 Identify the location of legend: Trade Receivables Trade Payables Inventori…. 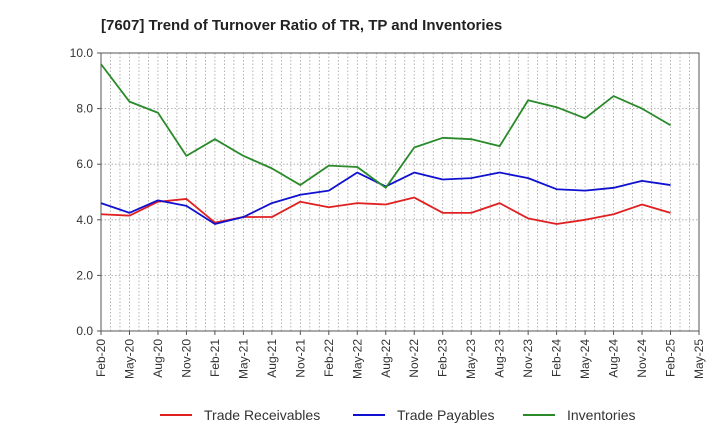
(397, 415).